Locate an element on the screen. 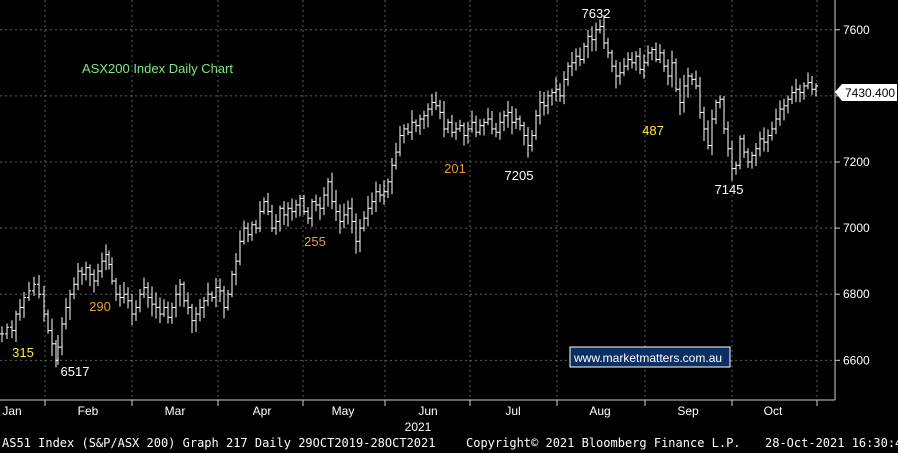 This screenshot has width=898, height=453. footer-right: 28-Oct-2021 16:30:45 is located at coordinates (831, 443).